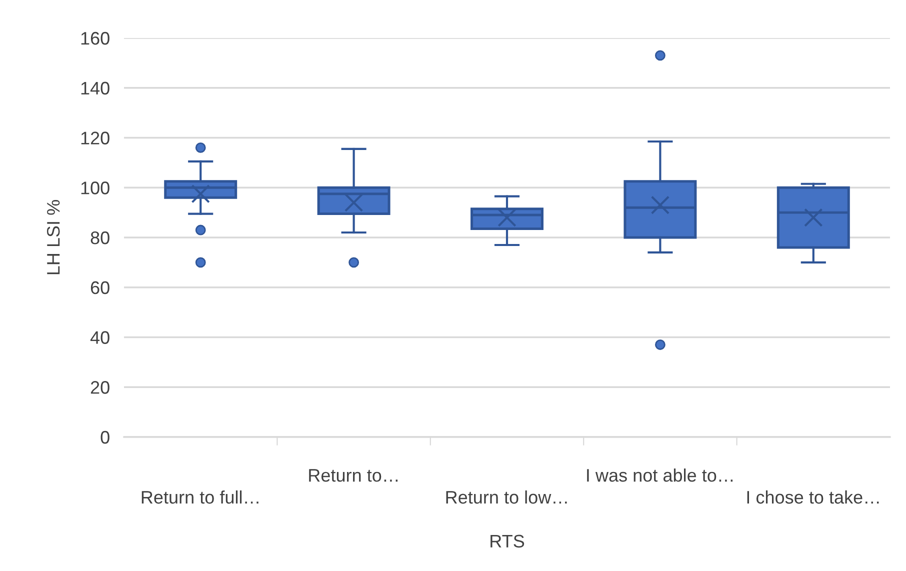 This screenshot has width=906, height=571. Describe the element at coordinates (507, 541) in the screenshot. I see `x-axis-title: RTS` at that location.